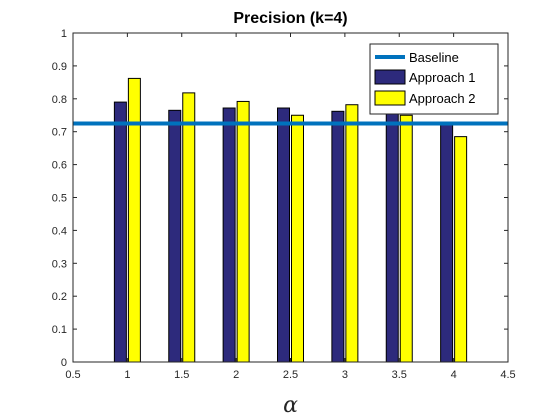  Describe the element at coordinates (507, 375) in the screenshot. I see `x-tick-label: 4.5` at that location.